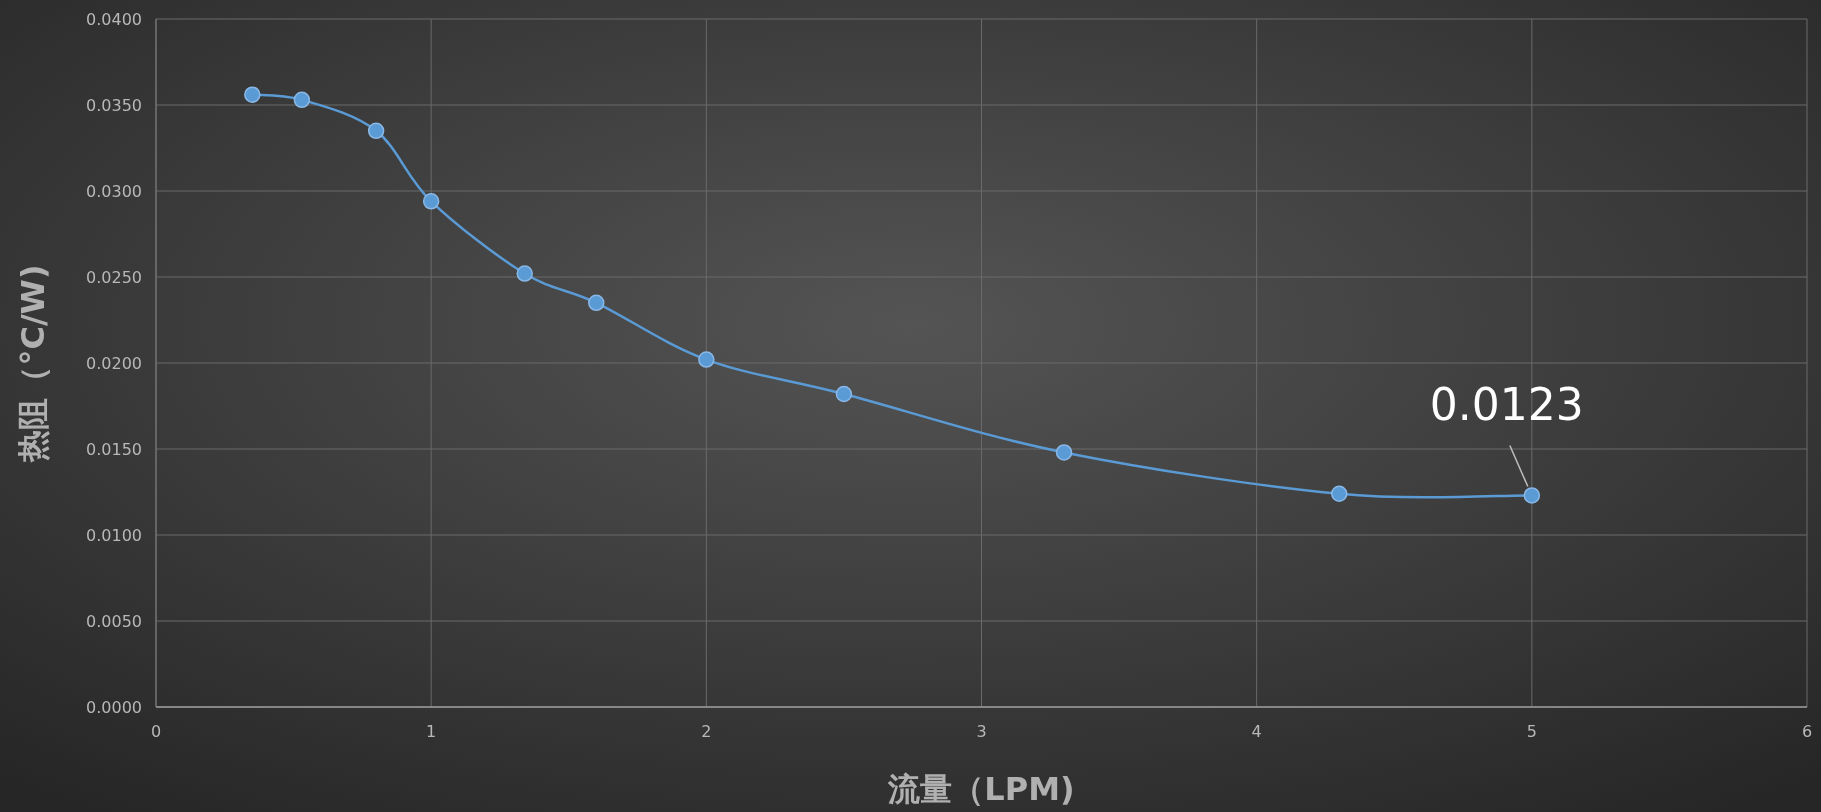 The image size is (1821, 812). What do you see at coordinates (114, 535) in the screenshot?
I see `y-tick-label: 0.0100` at bounding box center [114, 535].